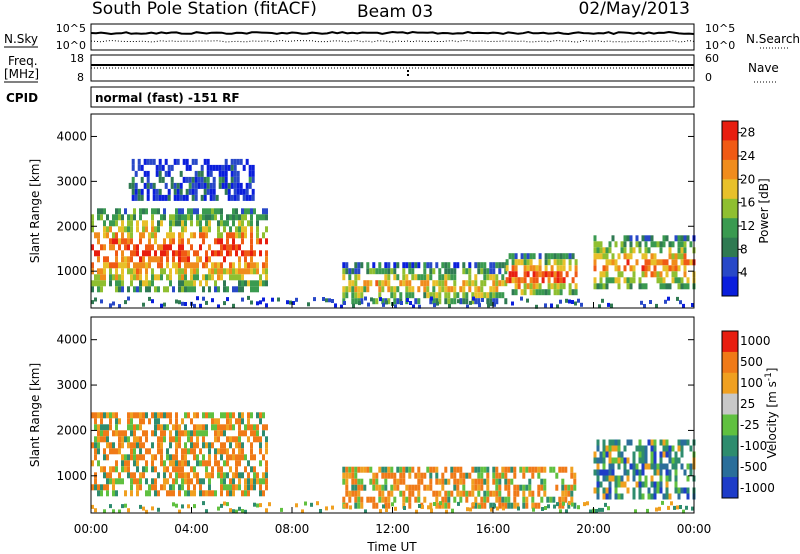 This screenshot has width=800, height=554. I want to click on colorbar-segment, so click(730, 208).